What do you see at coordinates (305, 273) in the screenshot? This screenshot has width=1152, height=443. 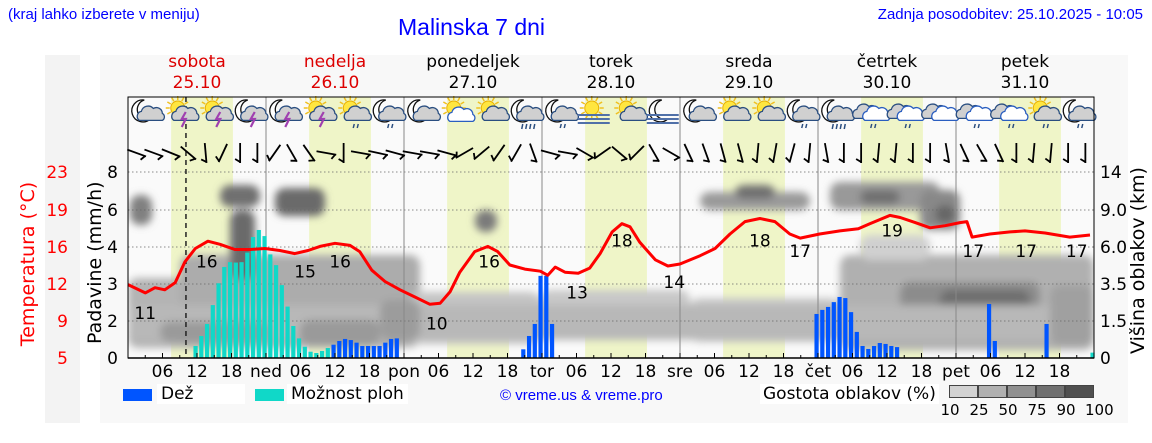 I see `temperature-label: 15` at bounding box center [305, 273].